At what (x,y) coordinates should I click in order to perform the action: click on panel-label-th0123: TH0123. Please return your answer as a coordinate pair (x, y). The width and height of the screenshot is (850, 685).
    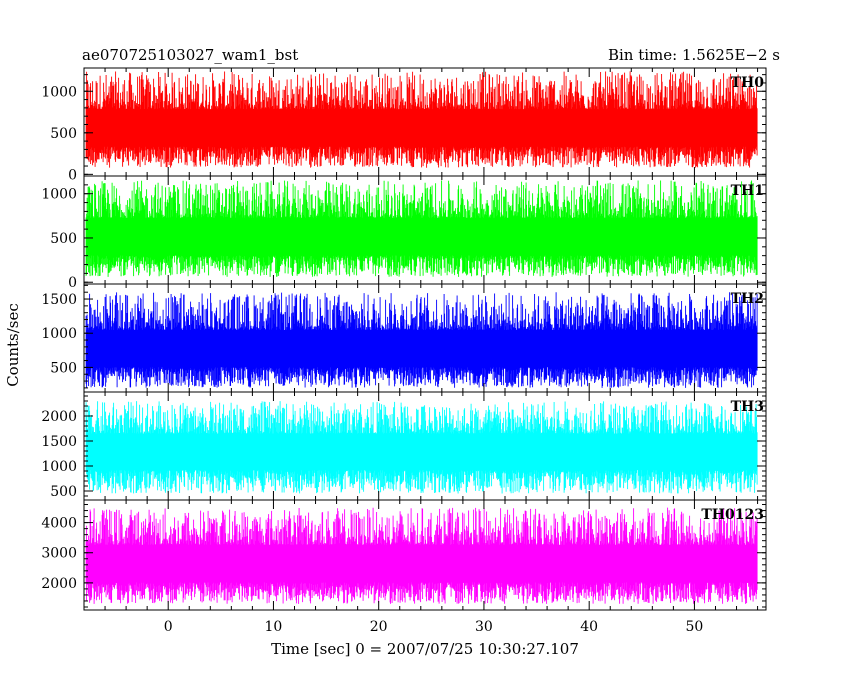
    Looking at the image, I should click on (732, 515).